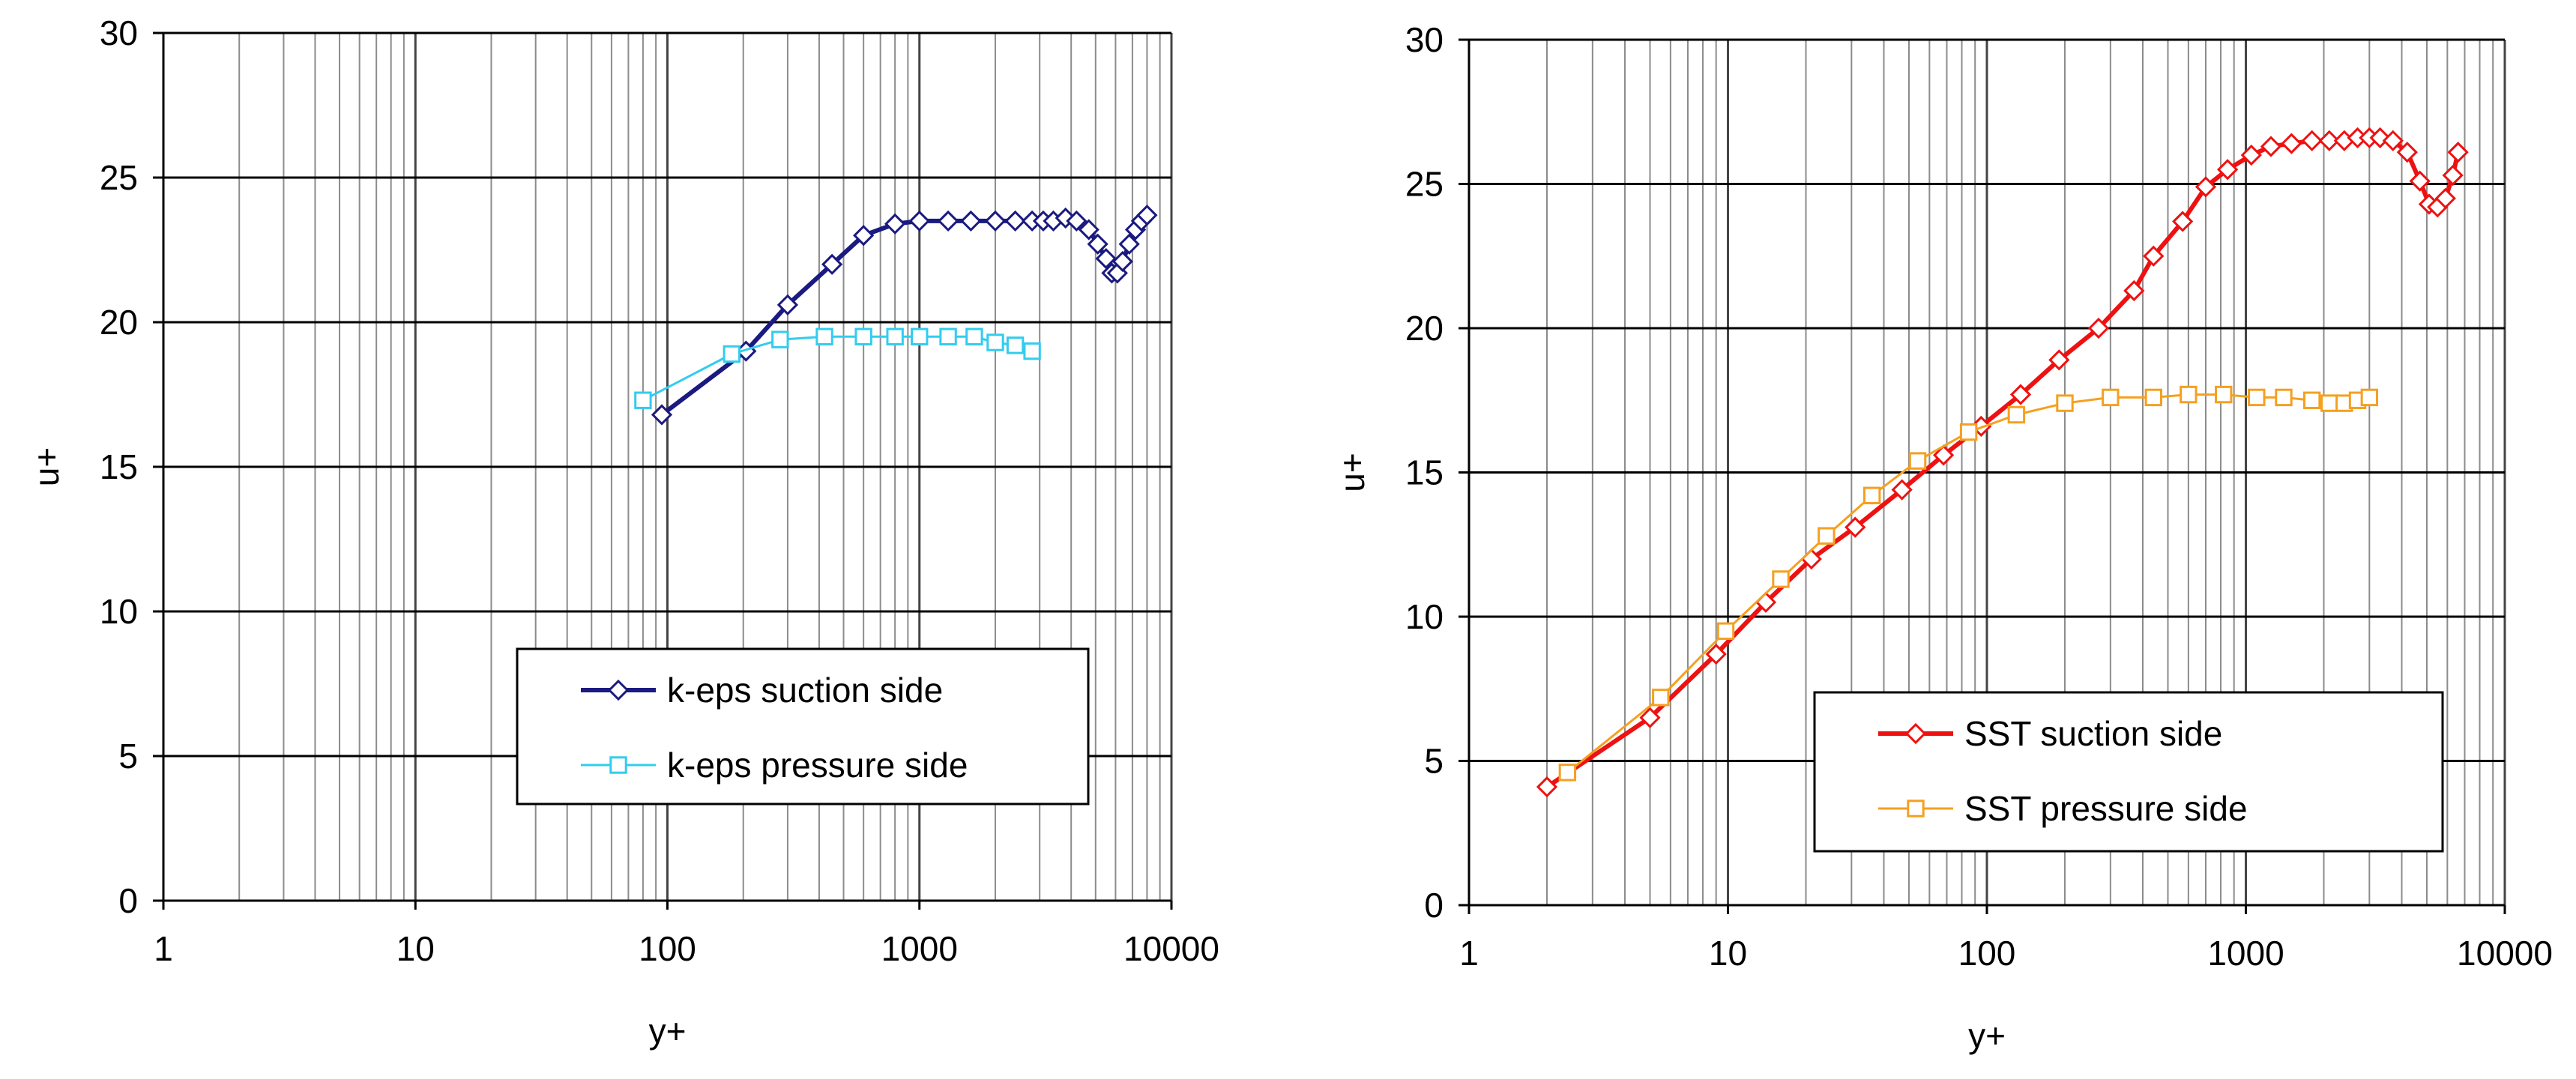 Image resolution: width=2576 pixels, height=1079 pixels. I want to click on legend: k-eps suction side k-eps pressure side, so click(803, 726).